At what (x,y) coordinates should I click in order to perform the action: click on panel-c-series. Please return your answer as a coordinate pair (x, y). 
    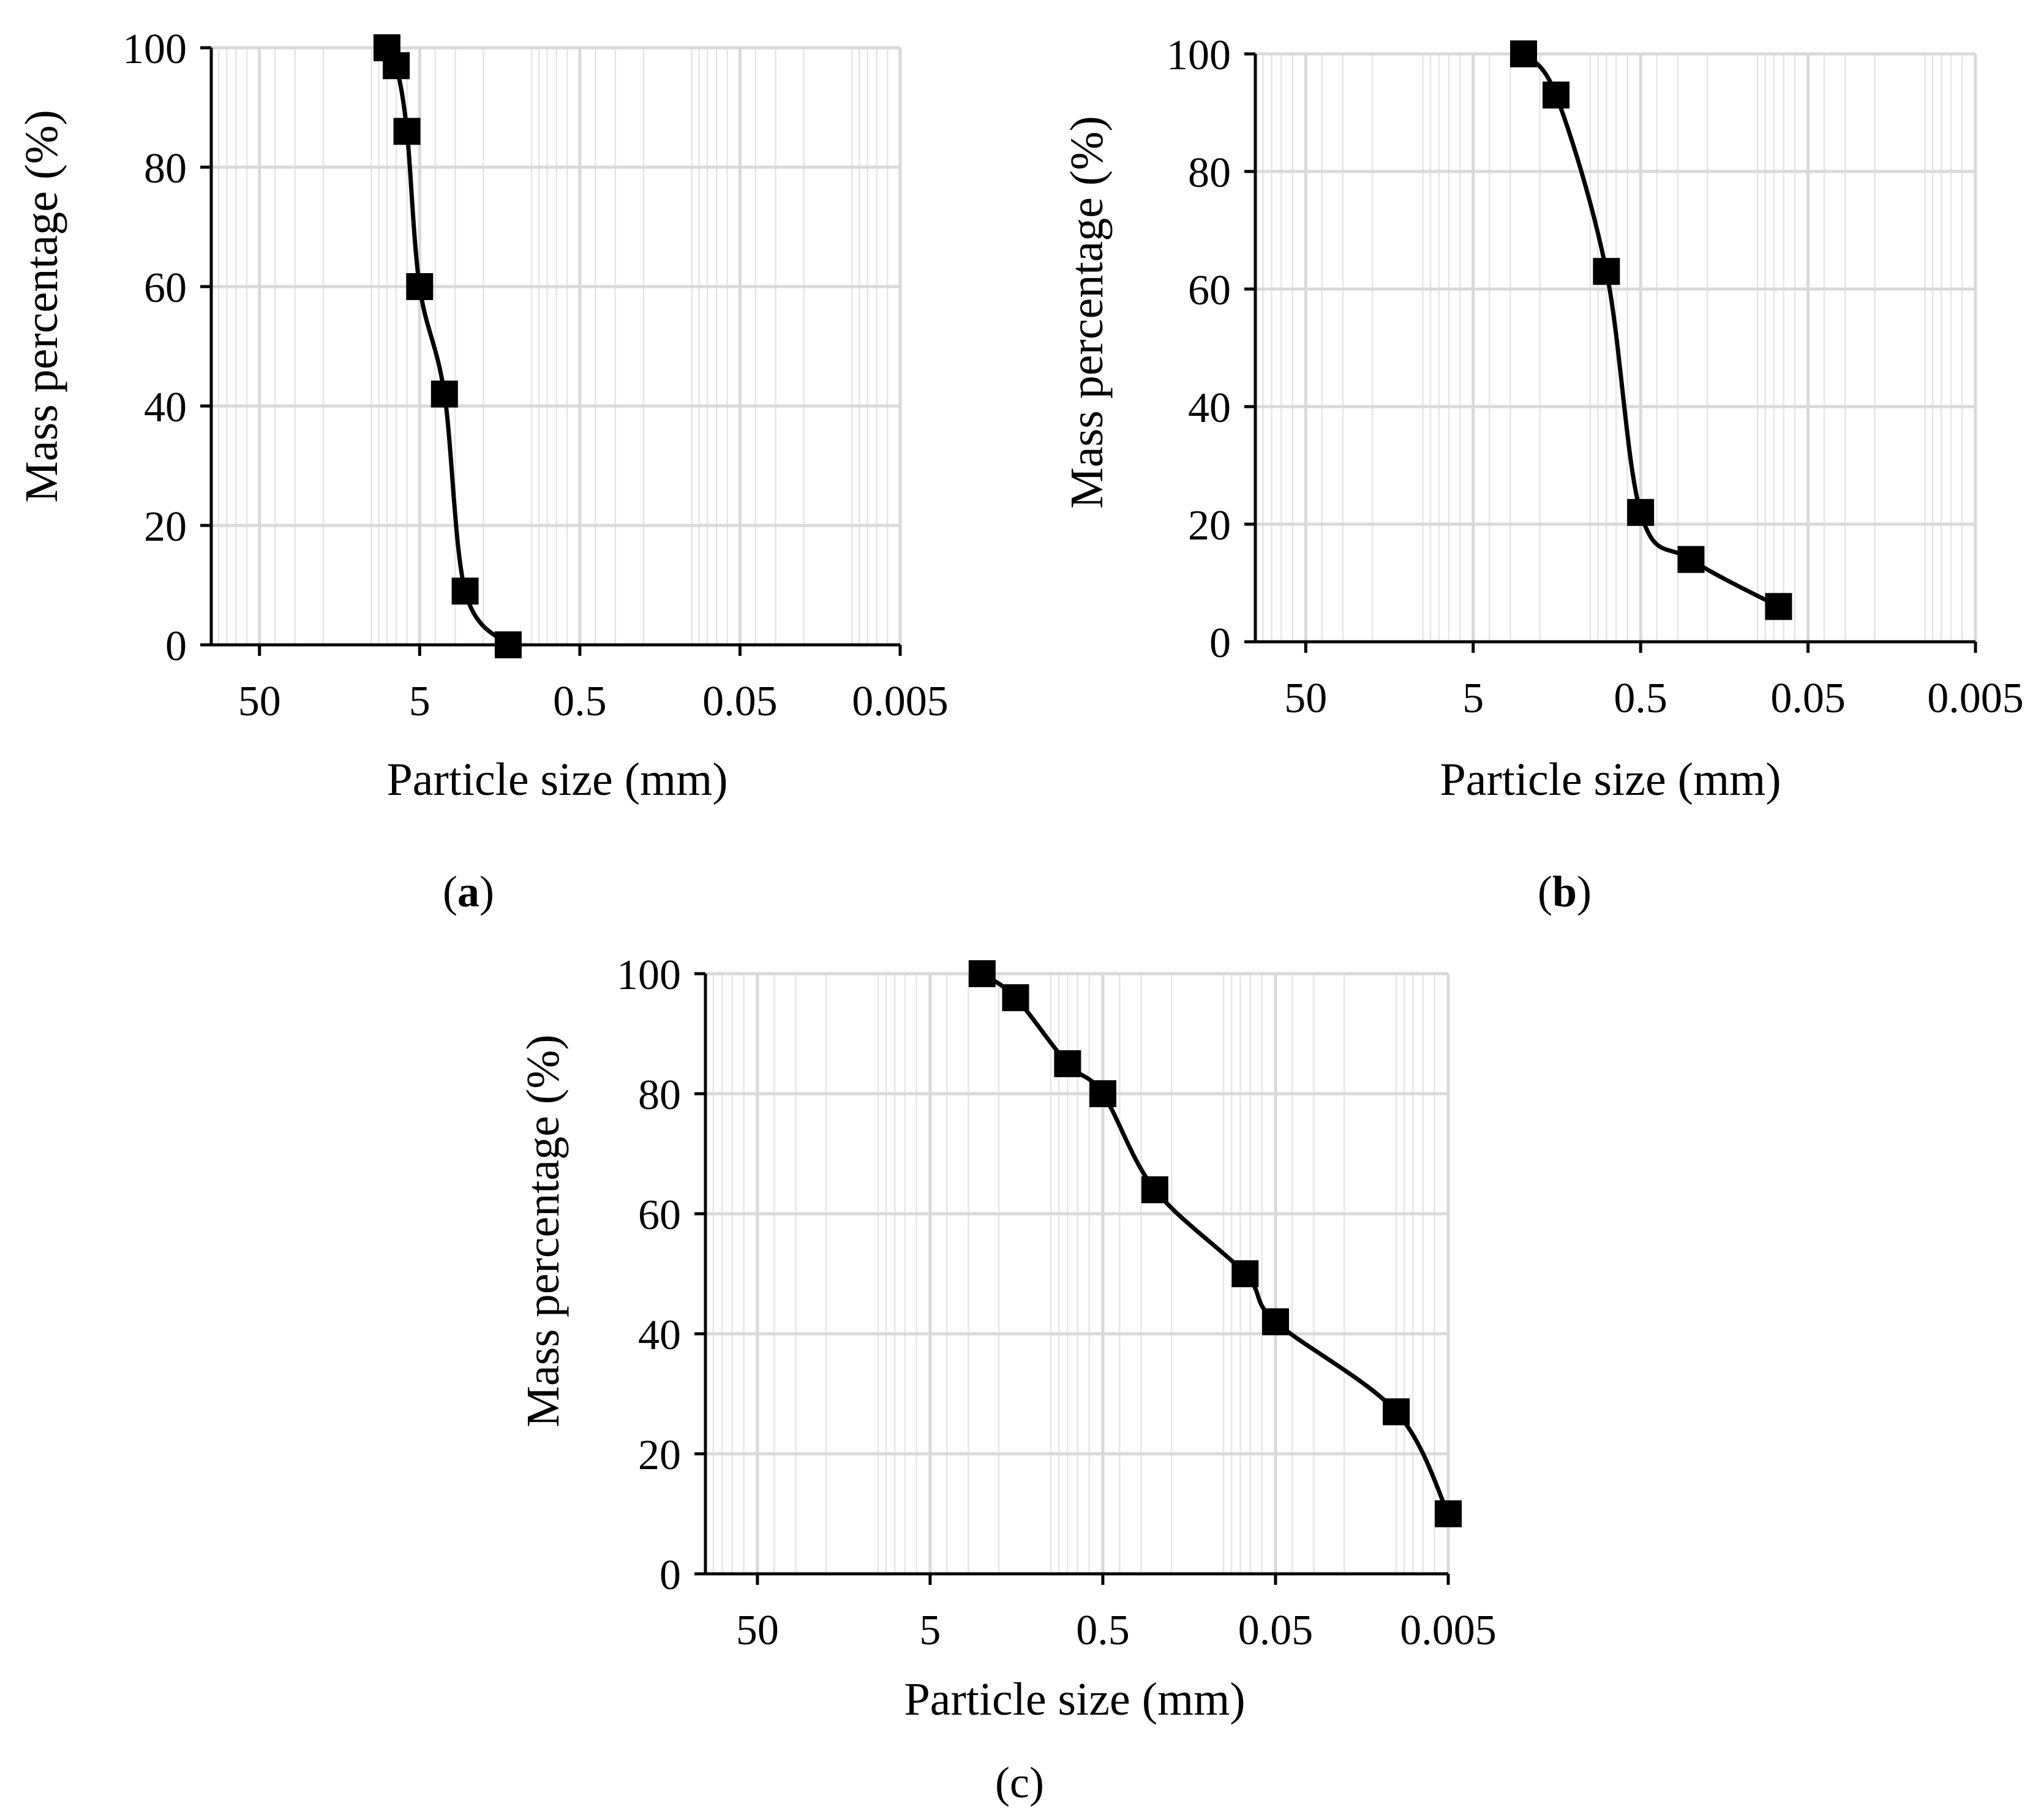
    Looking at the image, I should click on (1215, 1243).